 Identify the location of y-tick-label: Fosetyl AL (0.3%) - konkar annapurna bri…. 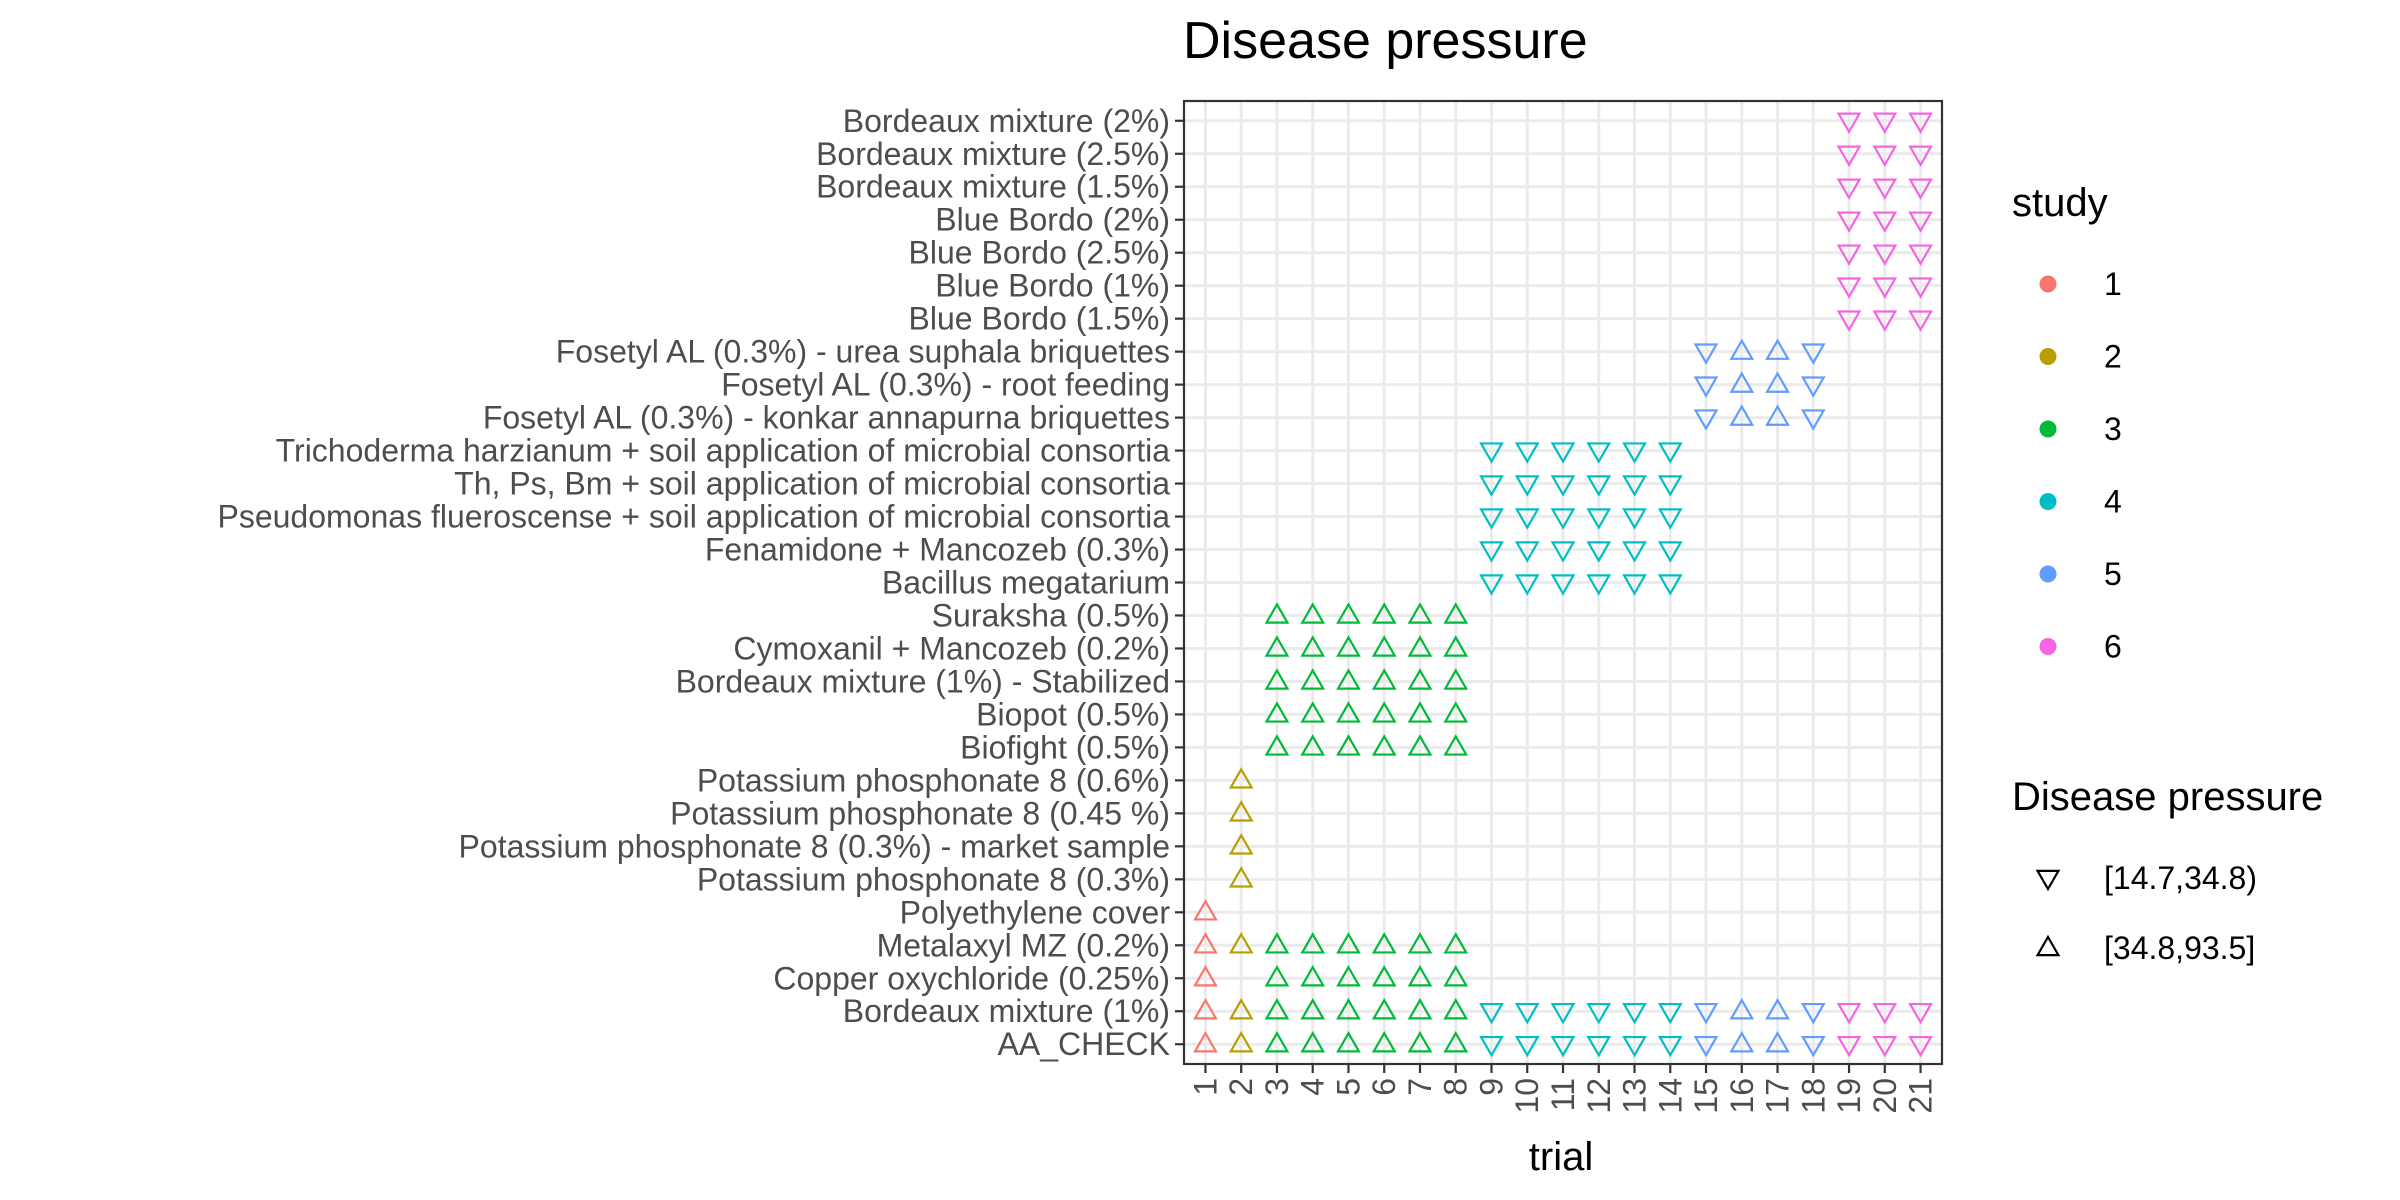
(826, 418).